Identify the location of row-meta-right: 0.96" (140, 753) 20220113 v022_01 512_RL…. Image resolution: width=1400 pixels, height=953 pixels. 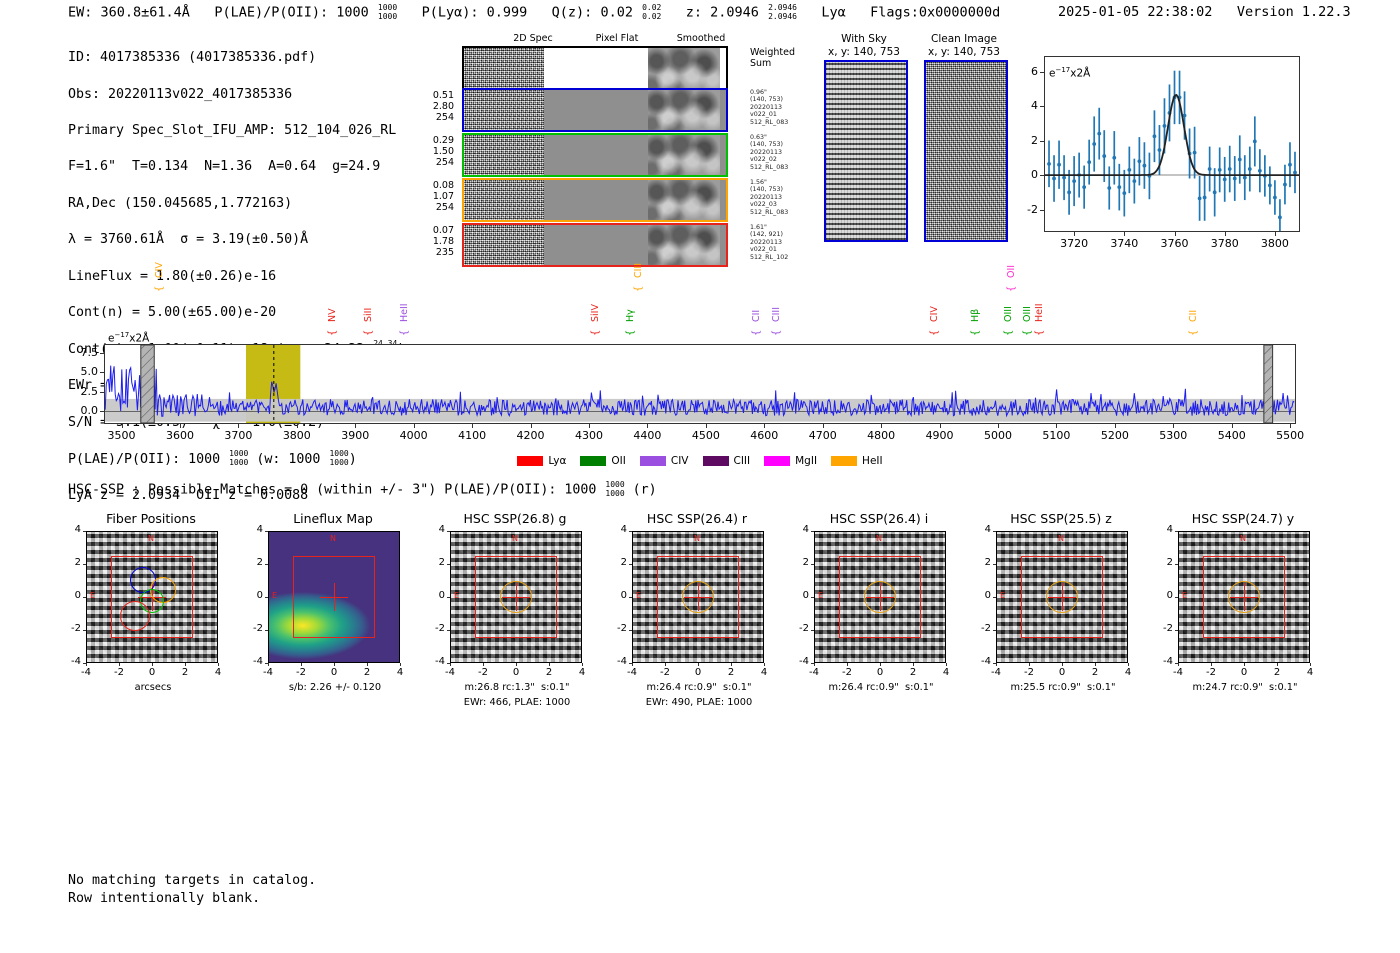
(769, 107).